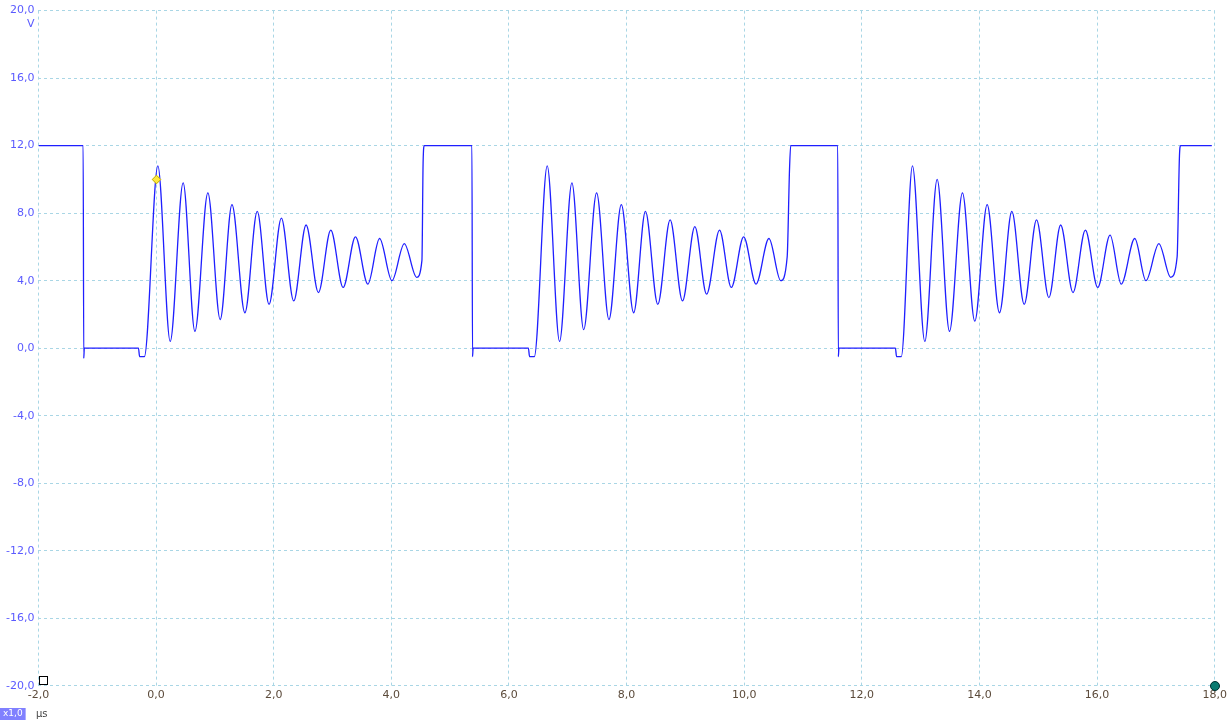 The width and height of the screenshot is (1230, 721). Describe the element at coordinates (391, 695) in the screenshot. I see `x-tick-label: 4,0` at that location.